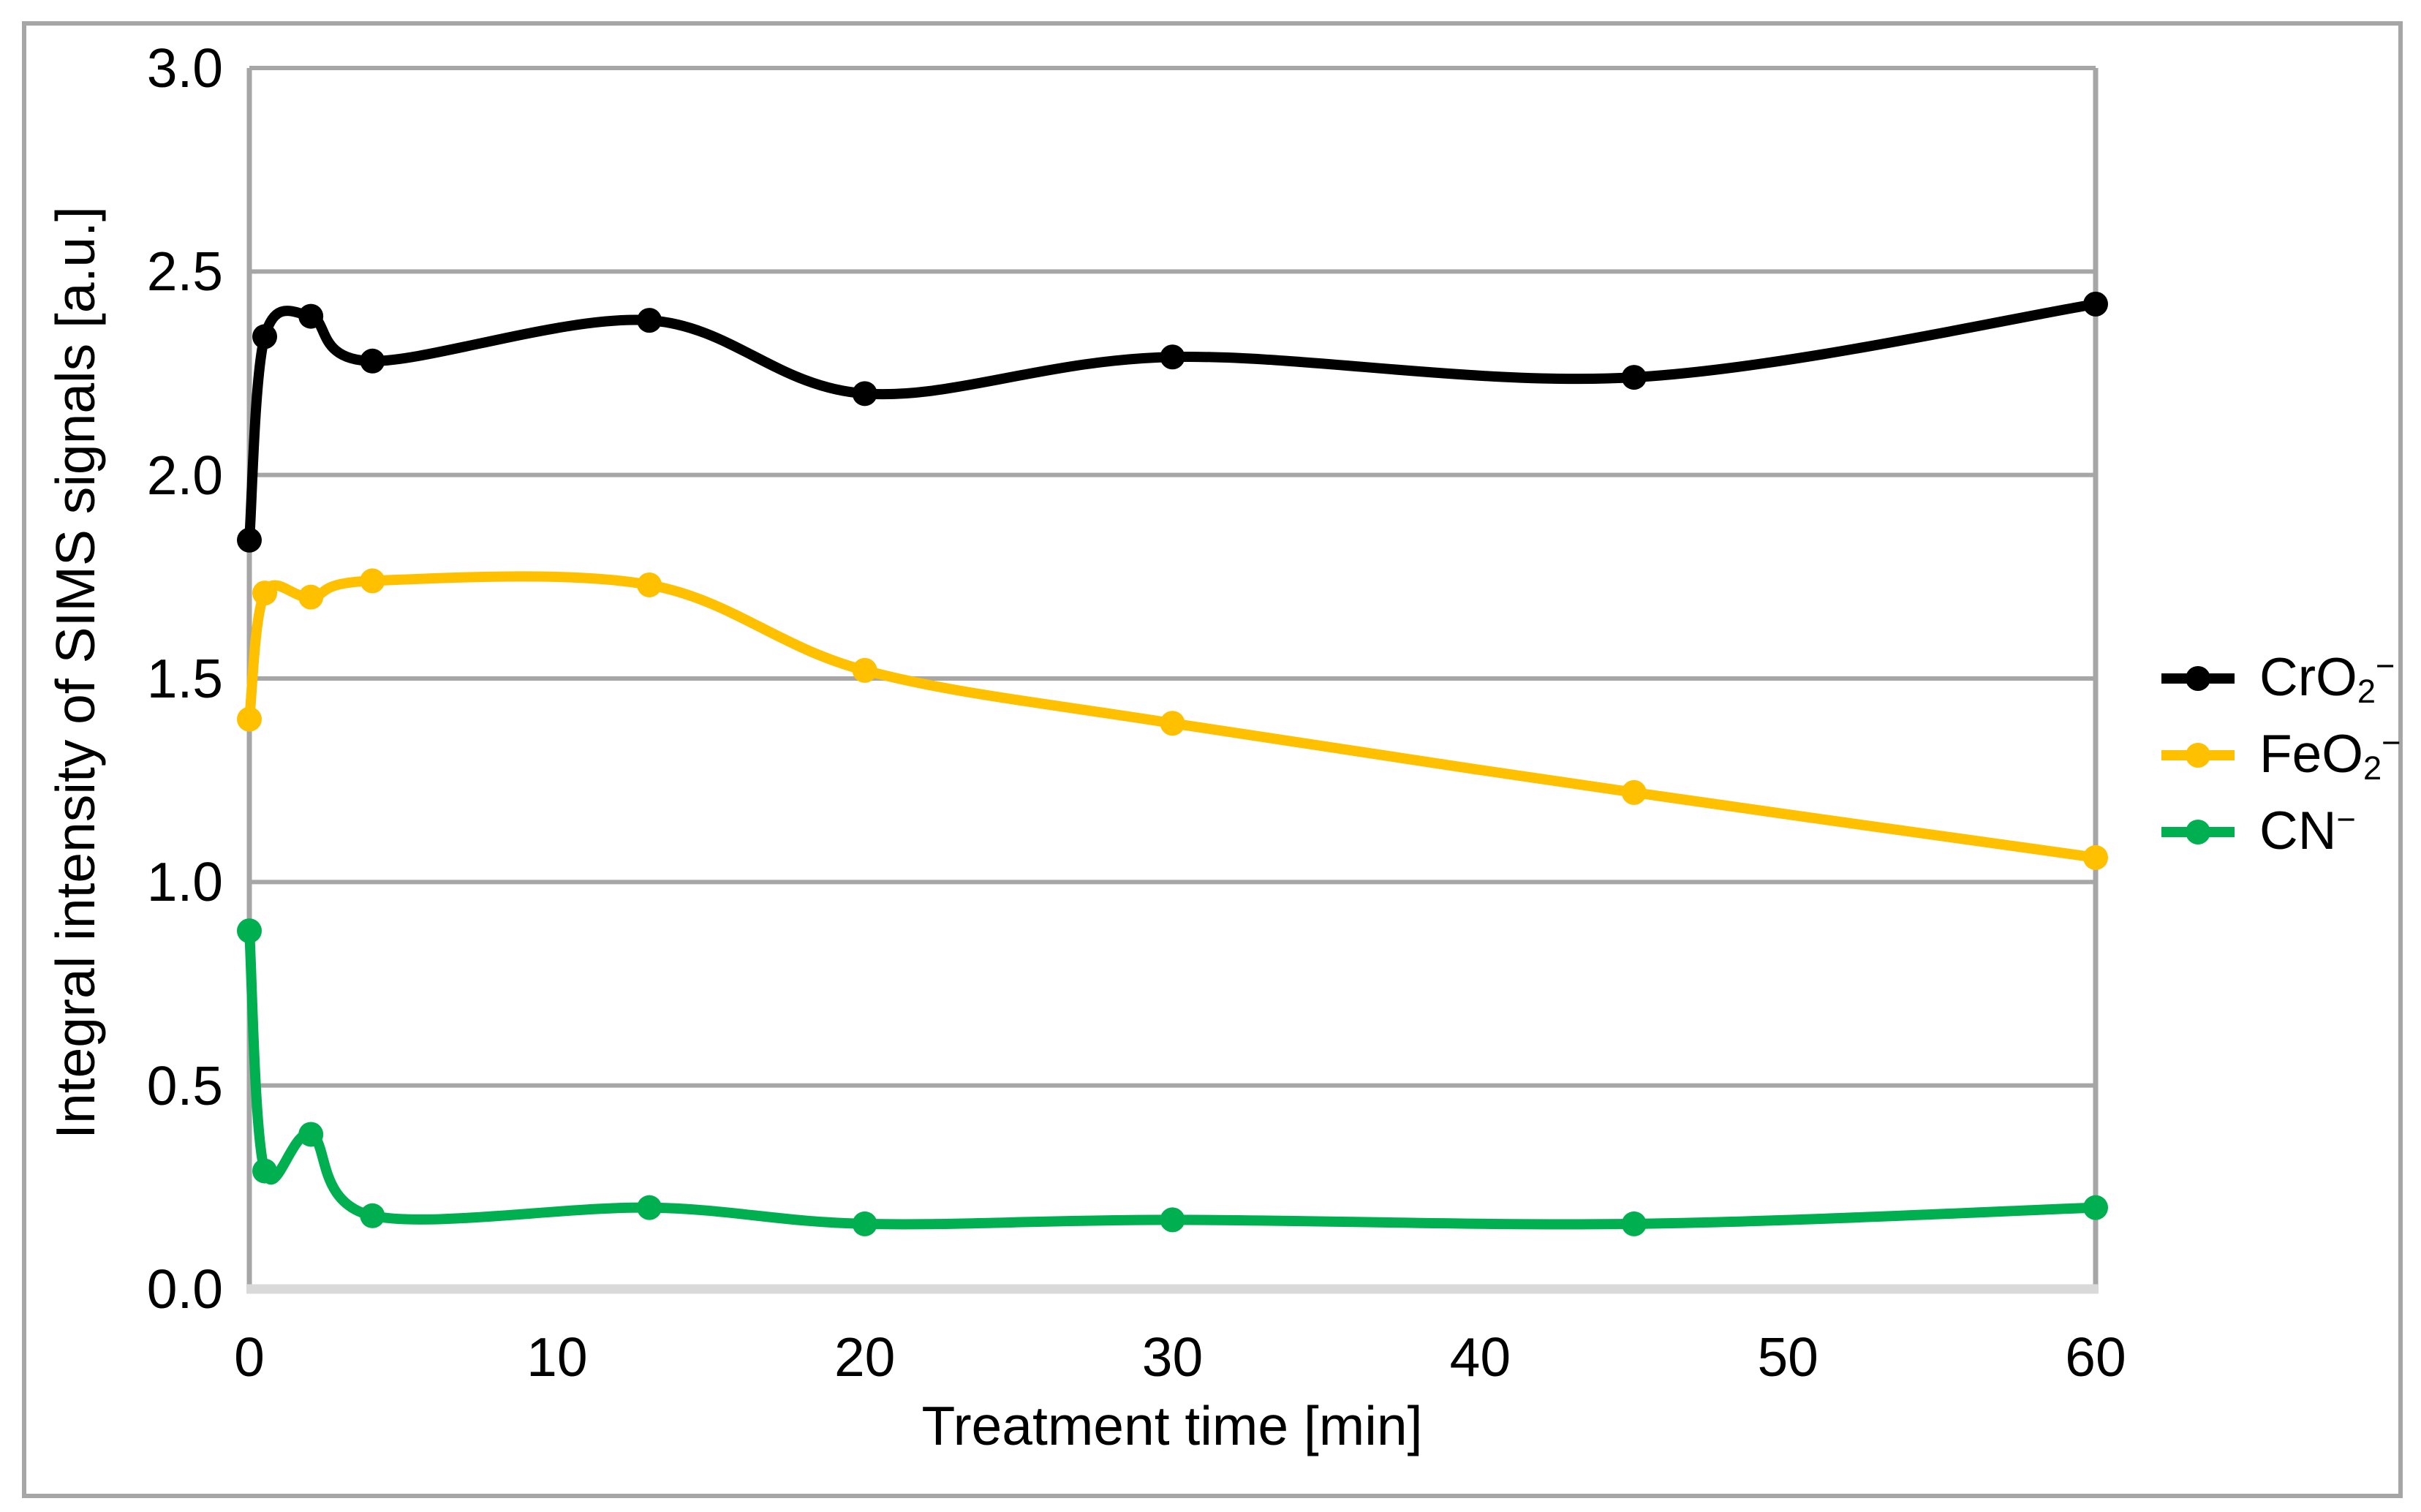 Image resolution: width=2421 pixels, height=1512 pixels. Describe the element at coordinates (2095, 1357) in the screenshot. I see `x-tick-label: 60` at that location.